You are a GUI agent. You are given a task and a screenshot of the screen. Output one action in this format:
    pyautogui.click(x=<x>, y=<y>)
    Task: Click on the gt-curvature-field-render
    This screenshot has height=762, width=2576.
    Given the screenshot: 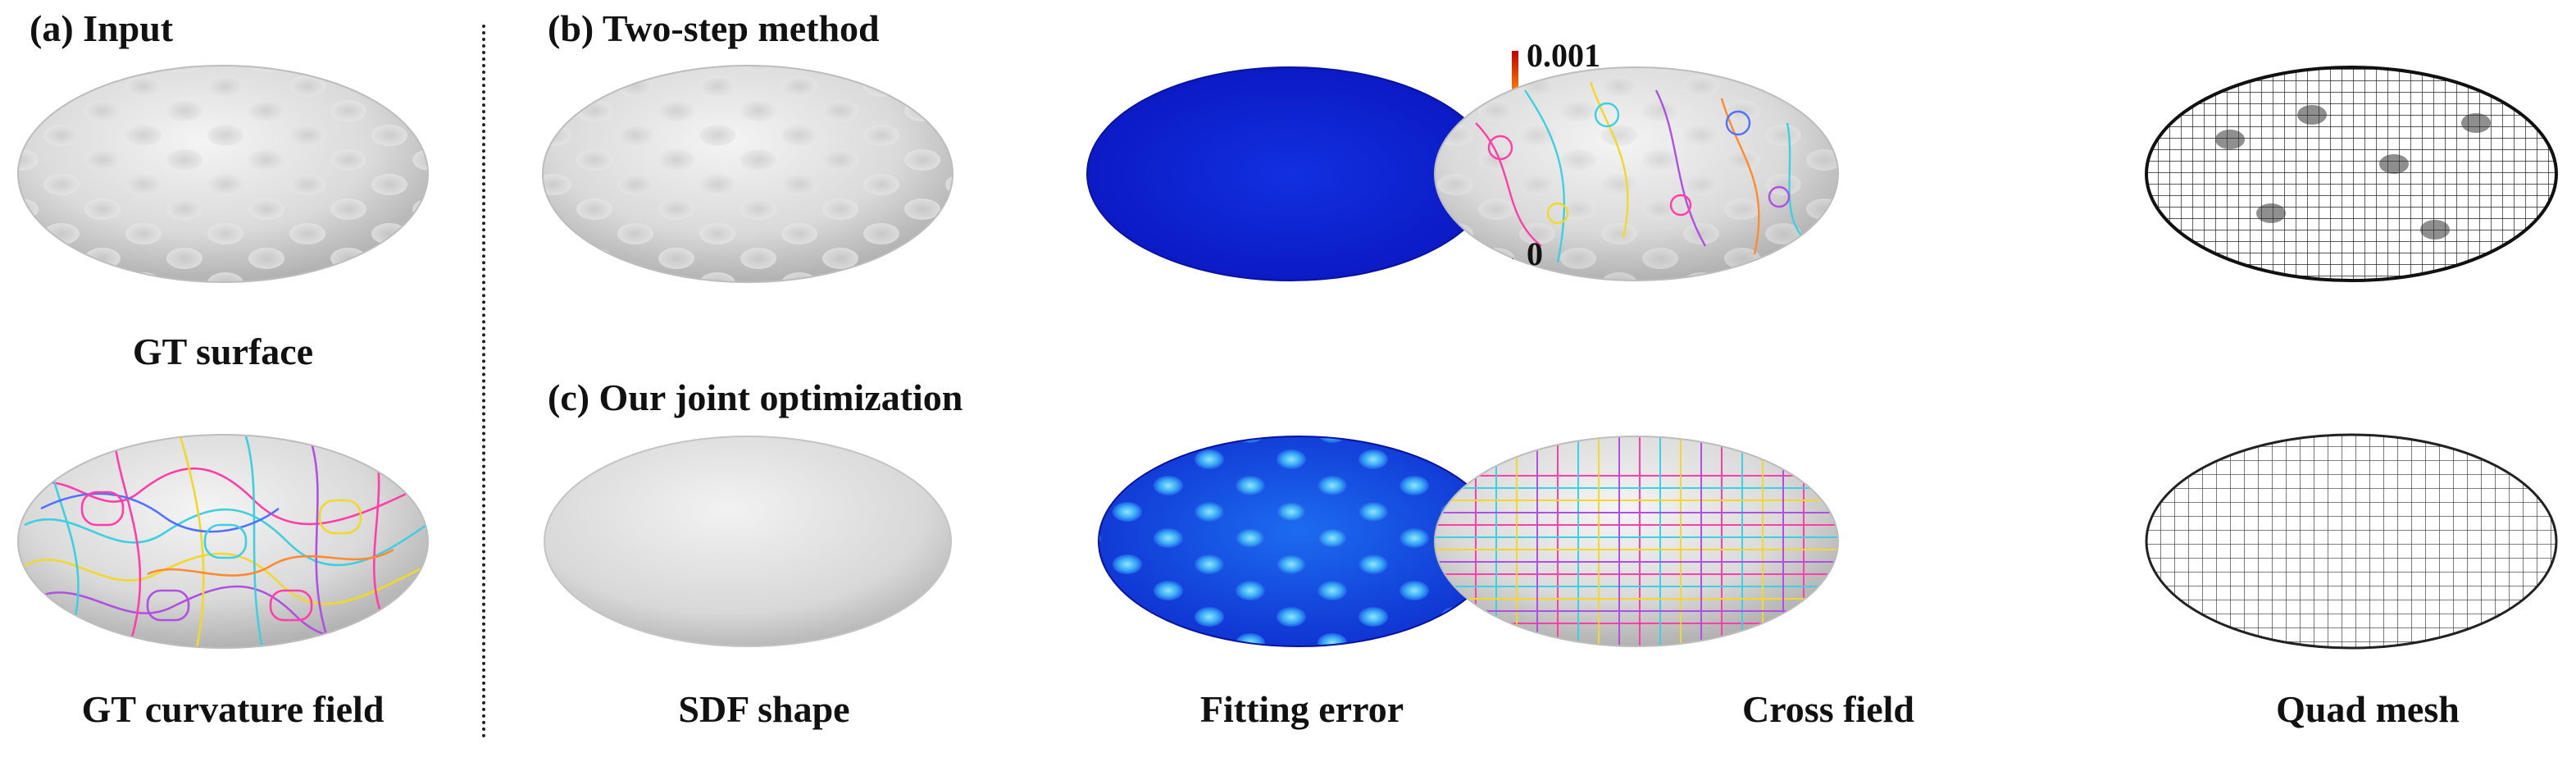 What is the action you would take?
    pyautogui.click(x=223, y=541)
    